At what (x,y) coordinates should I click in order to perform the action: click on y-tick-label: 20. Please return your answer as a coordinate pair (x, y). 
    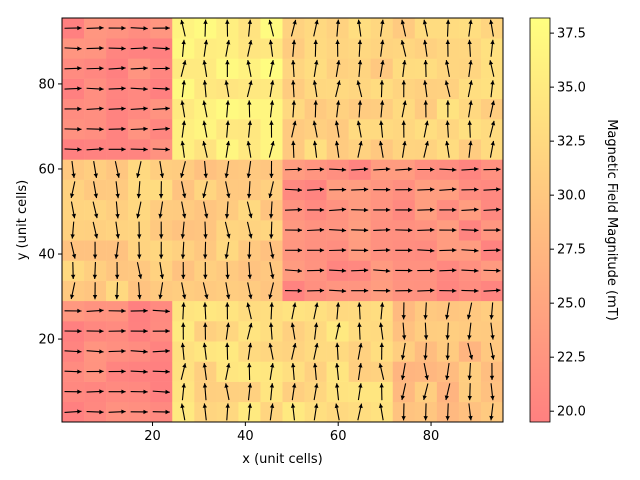
    Looking at the image, I should click on (46, 340).